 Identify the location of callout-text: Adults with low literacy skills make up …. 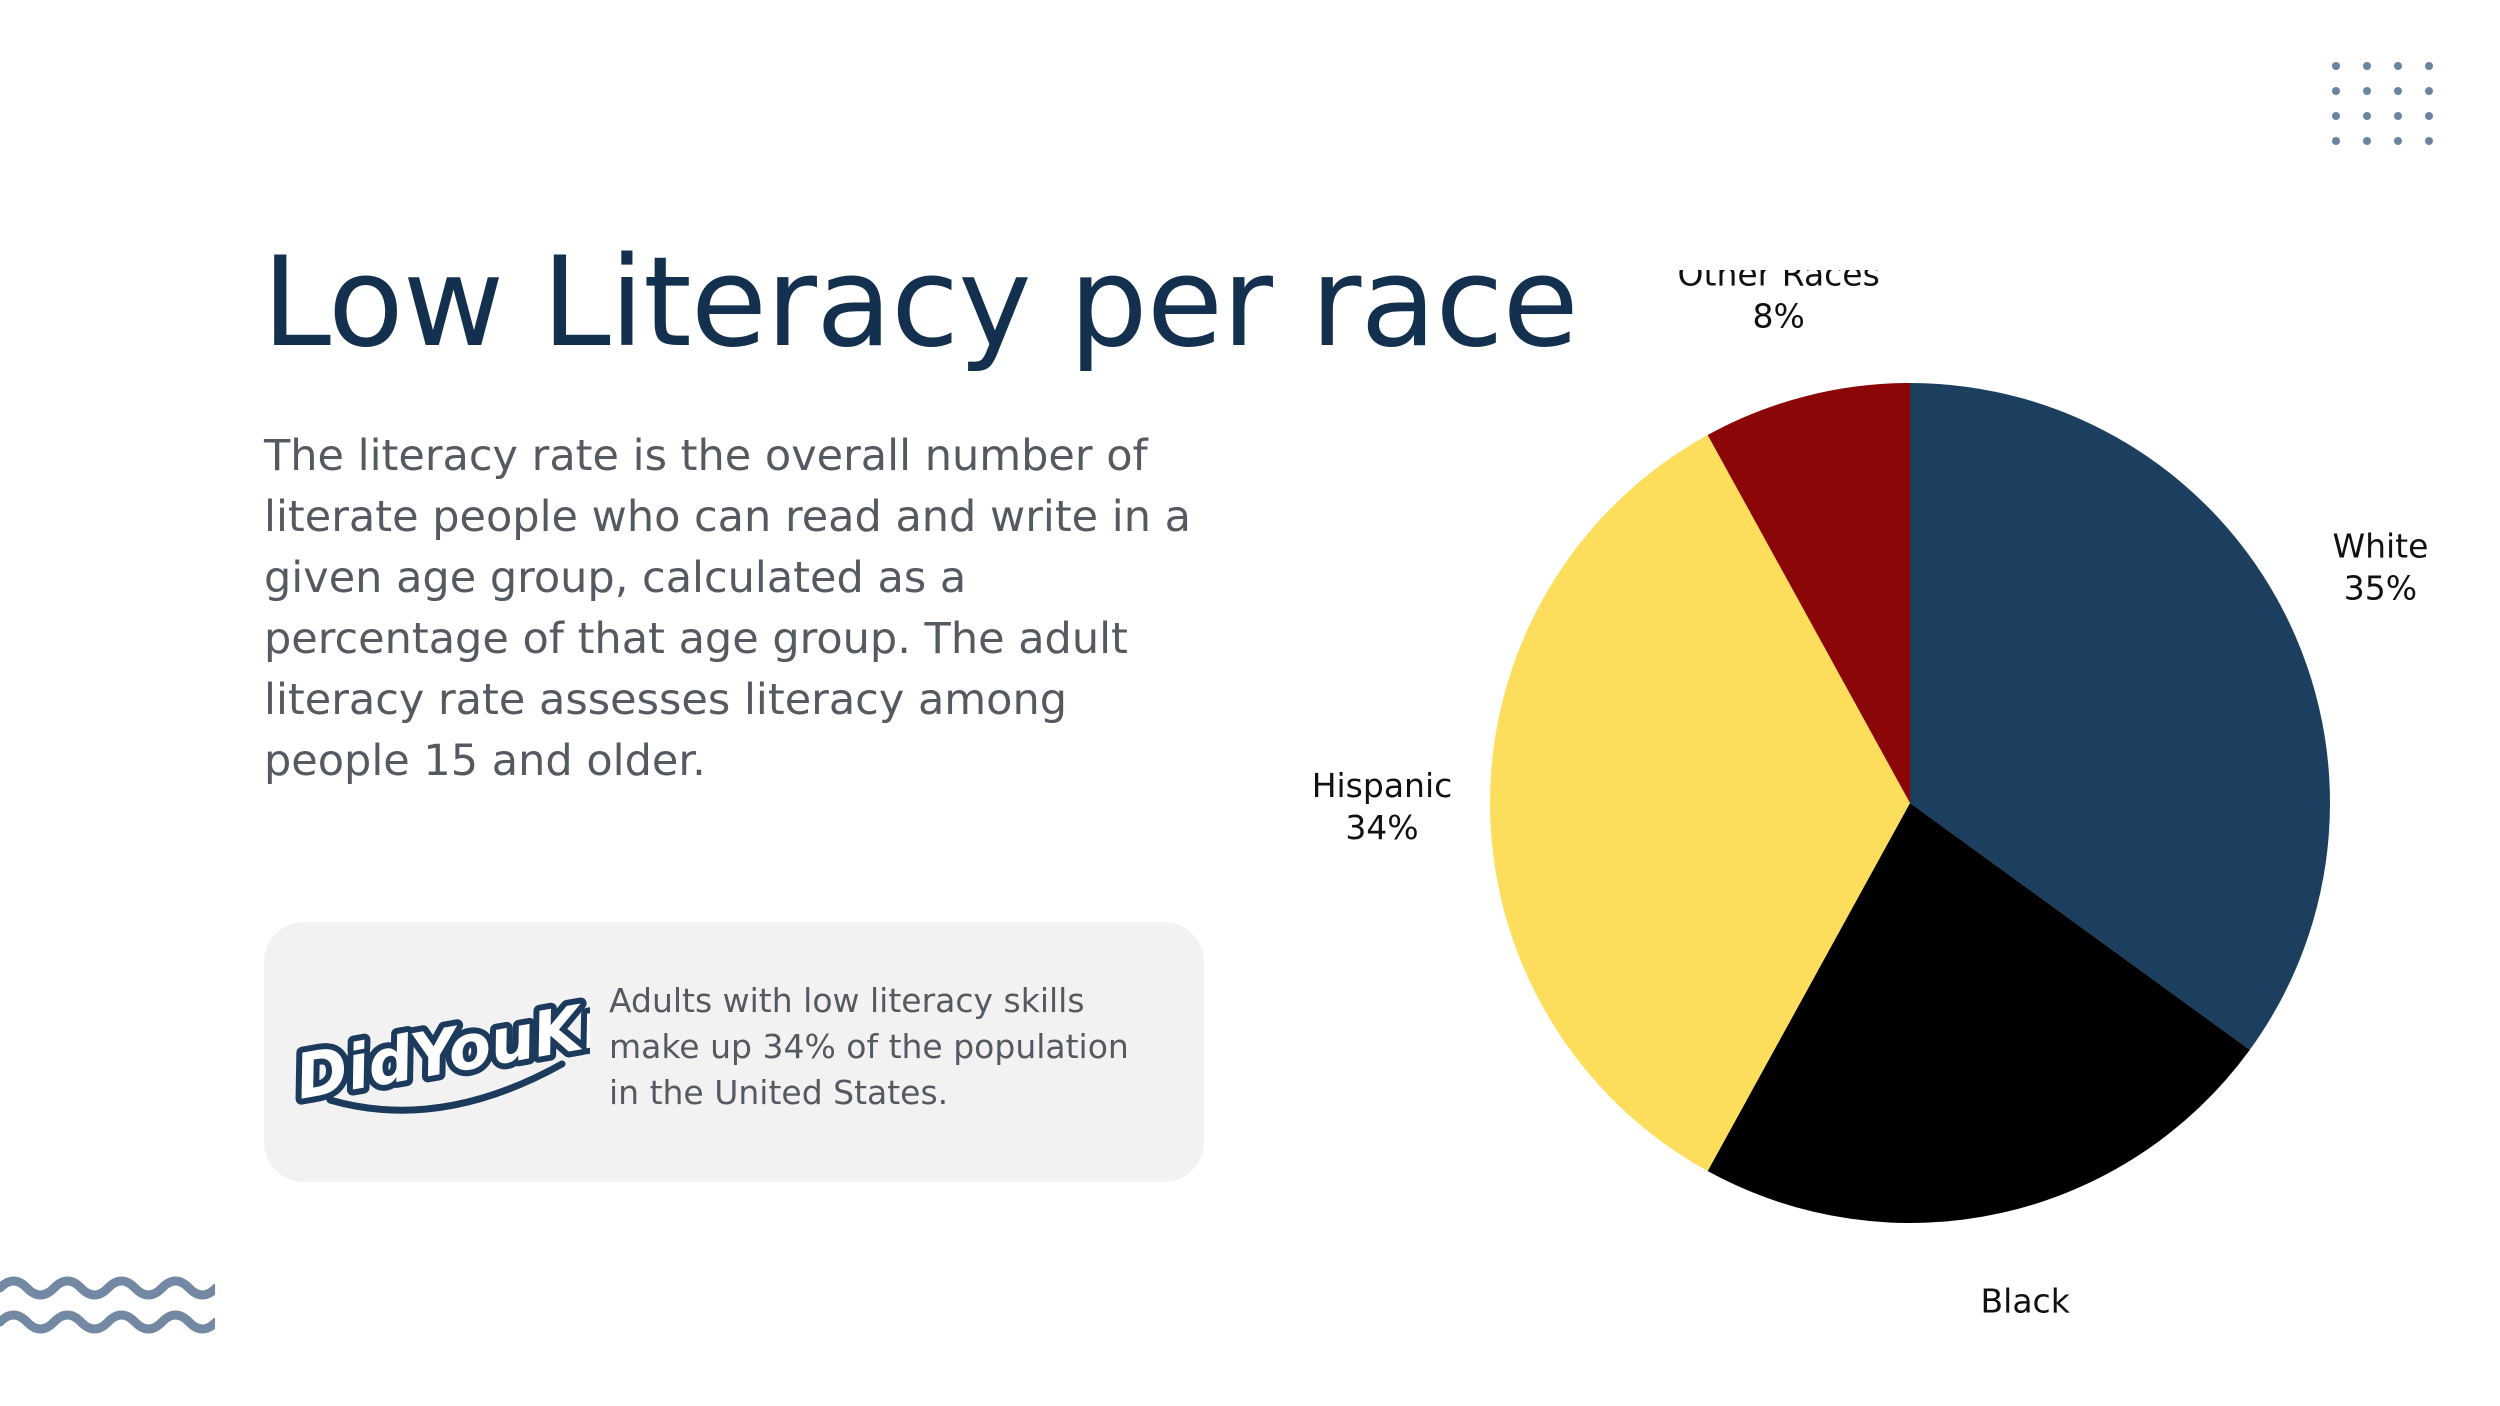
(869, 1046).